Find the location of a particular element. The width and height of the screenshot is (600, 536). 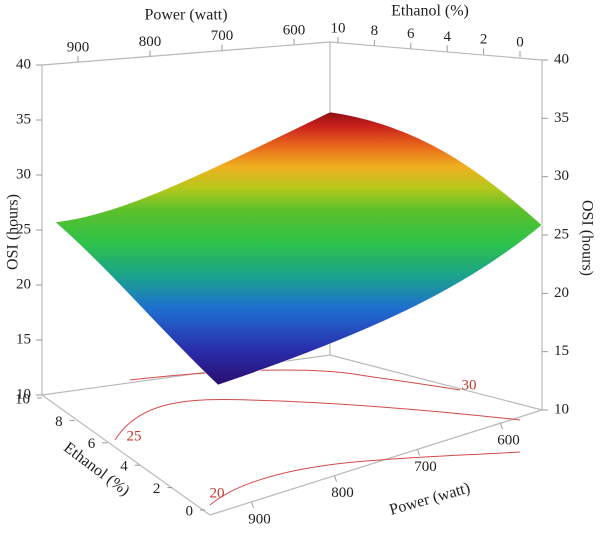

ethanol-tick-label-front-6: 6 is located at coordinates (92, 444).